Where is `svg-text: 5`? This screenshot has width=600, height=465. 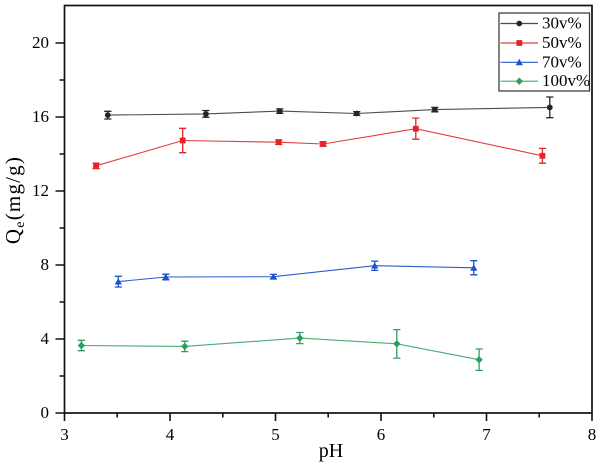 svg-text: 5 is located at coordinates (275, 434).